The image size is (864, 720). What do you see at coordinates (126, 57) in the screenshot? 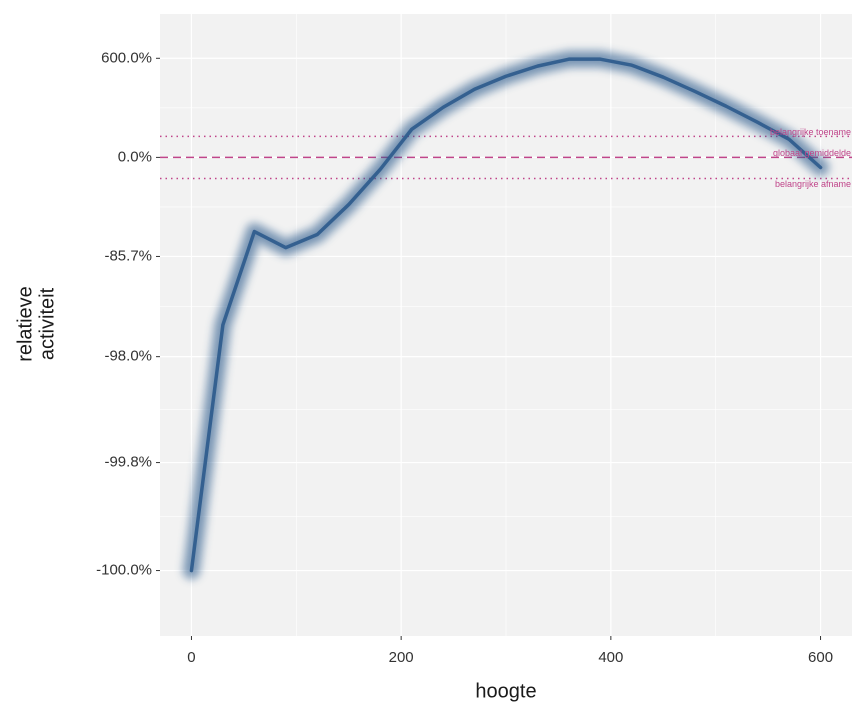
I see `y-tick-label: 600.0%` at bounding box center [126, 57].